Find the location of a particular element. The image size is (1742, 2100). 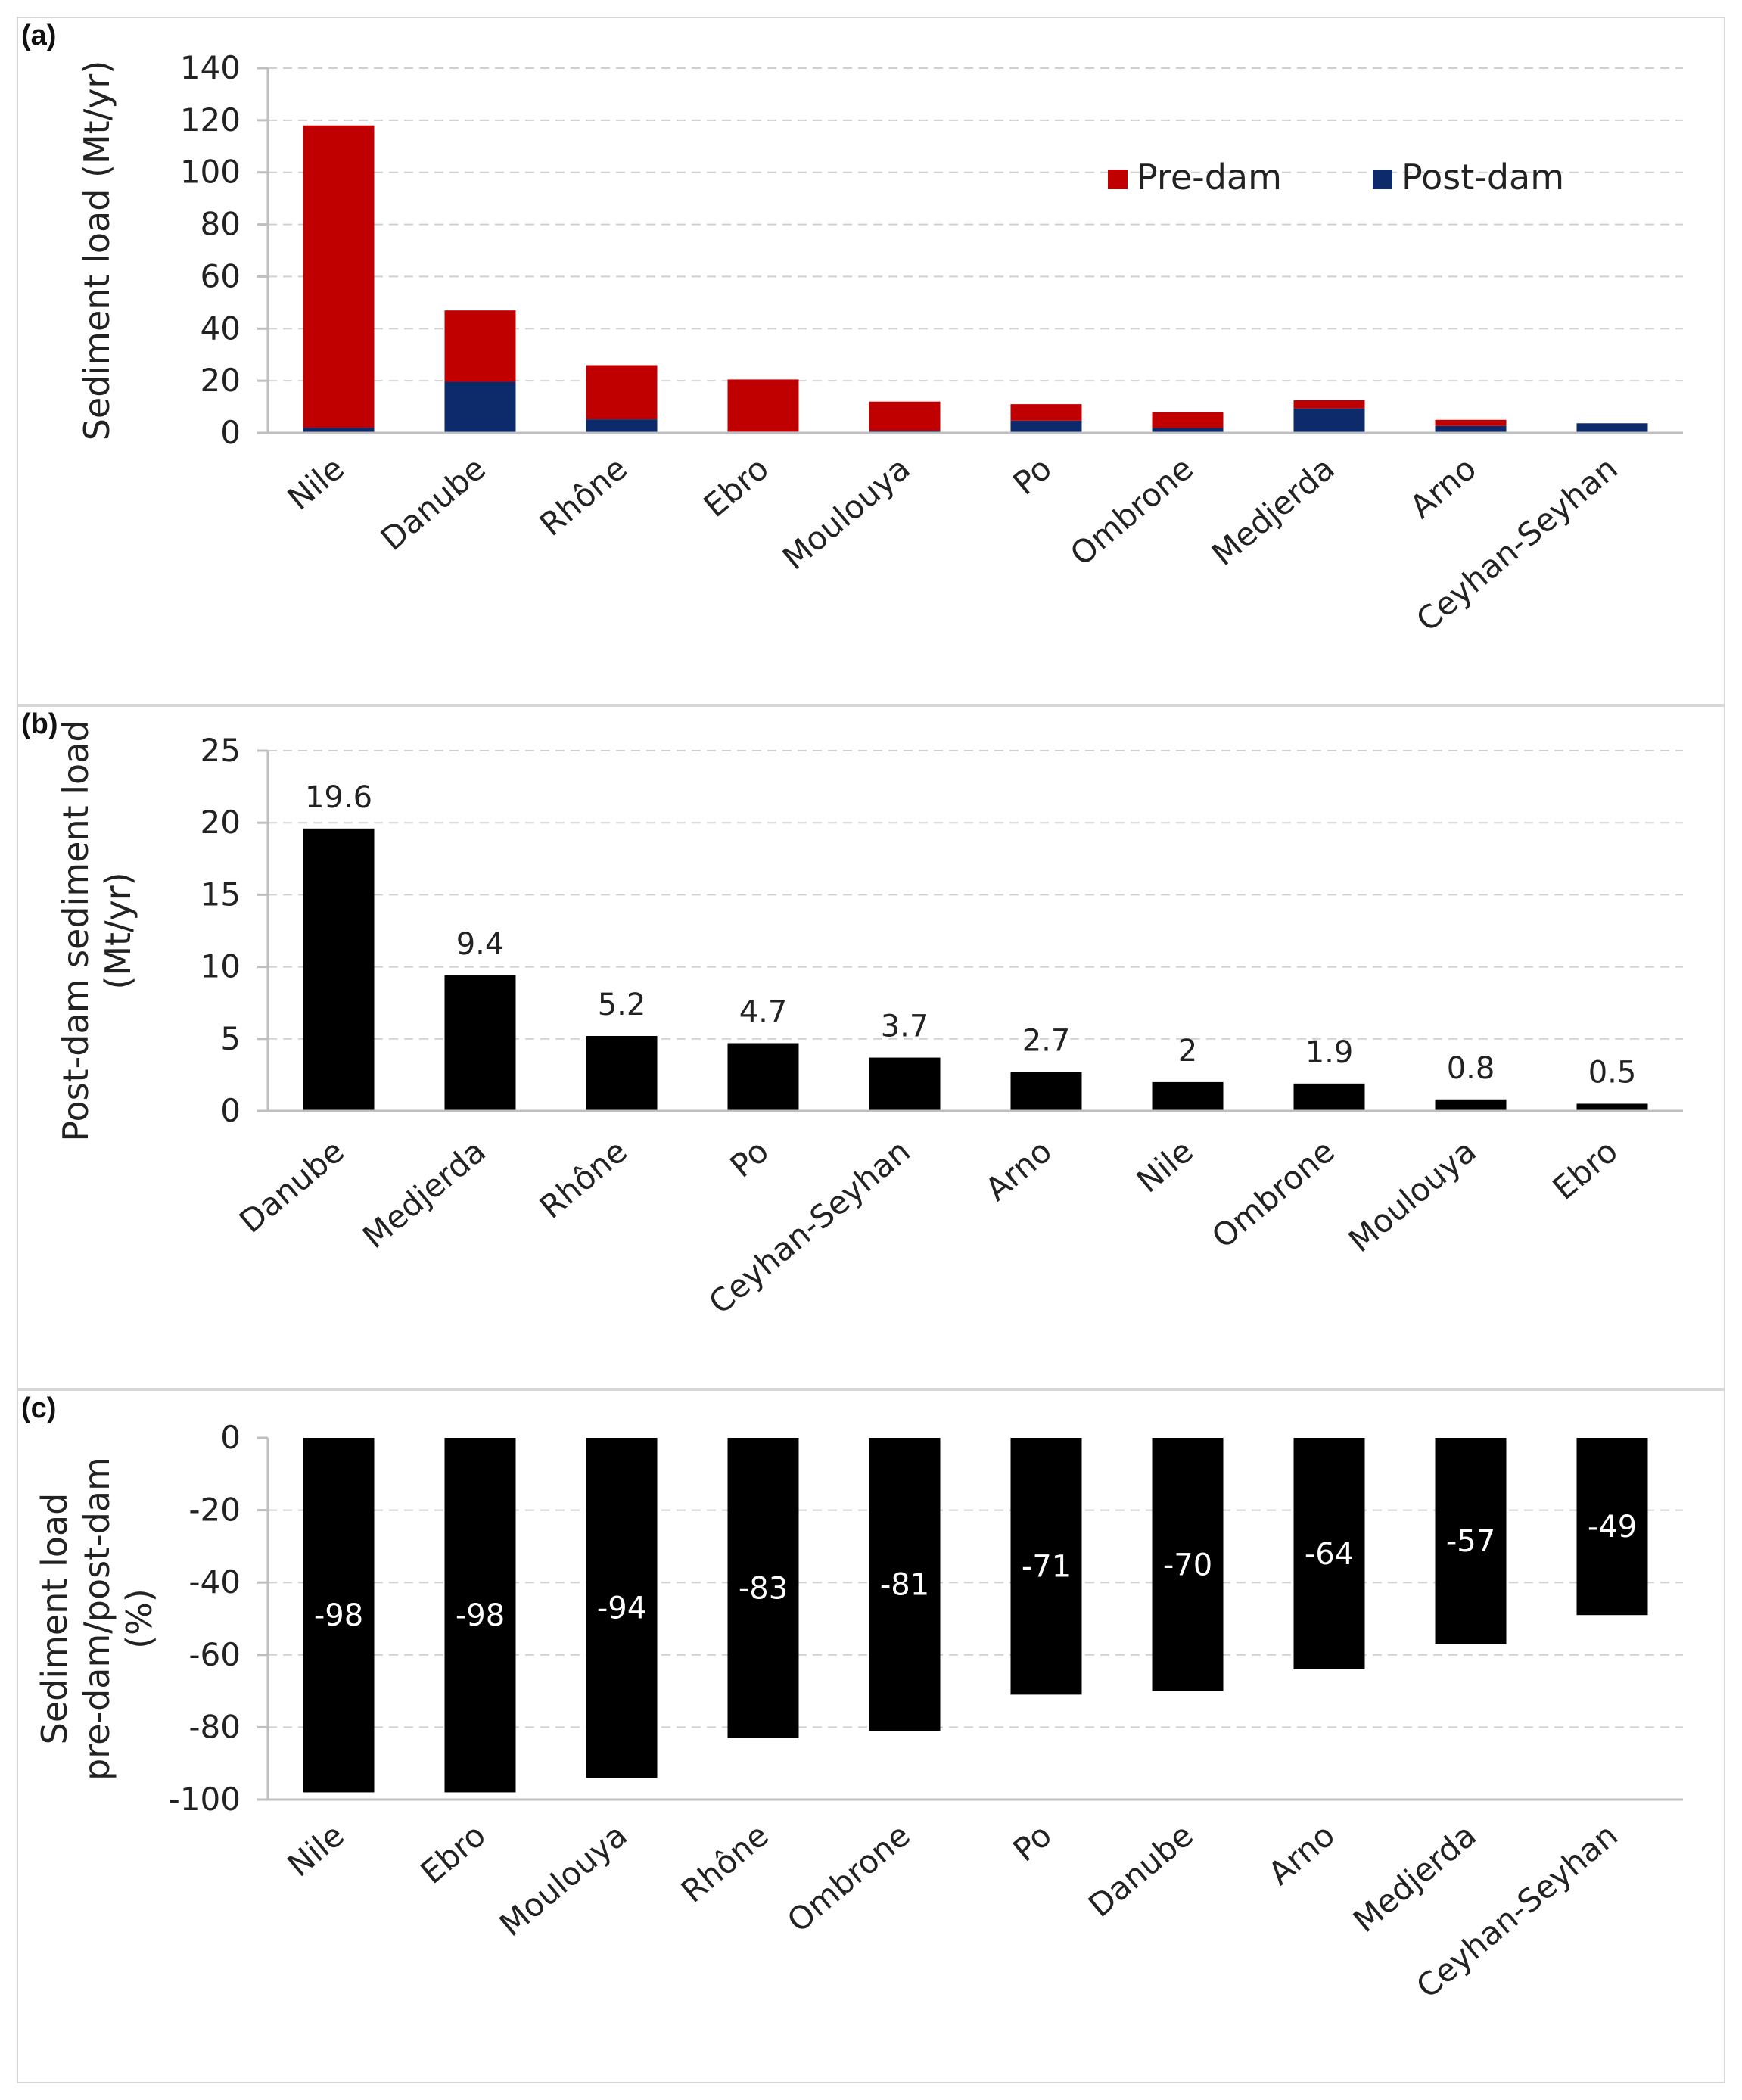

y-tick-label: 120 is located at coordinates (210, 119).